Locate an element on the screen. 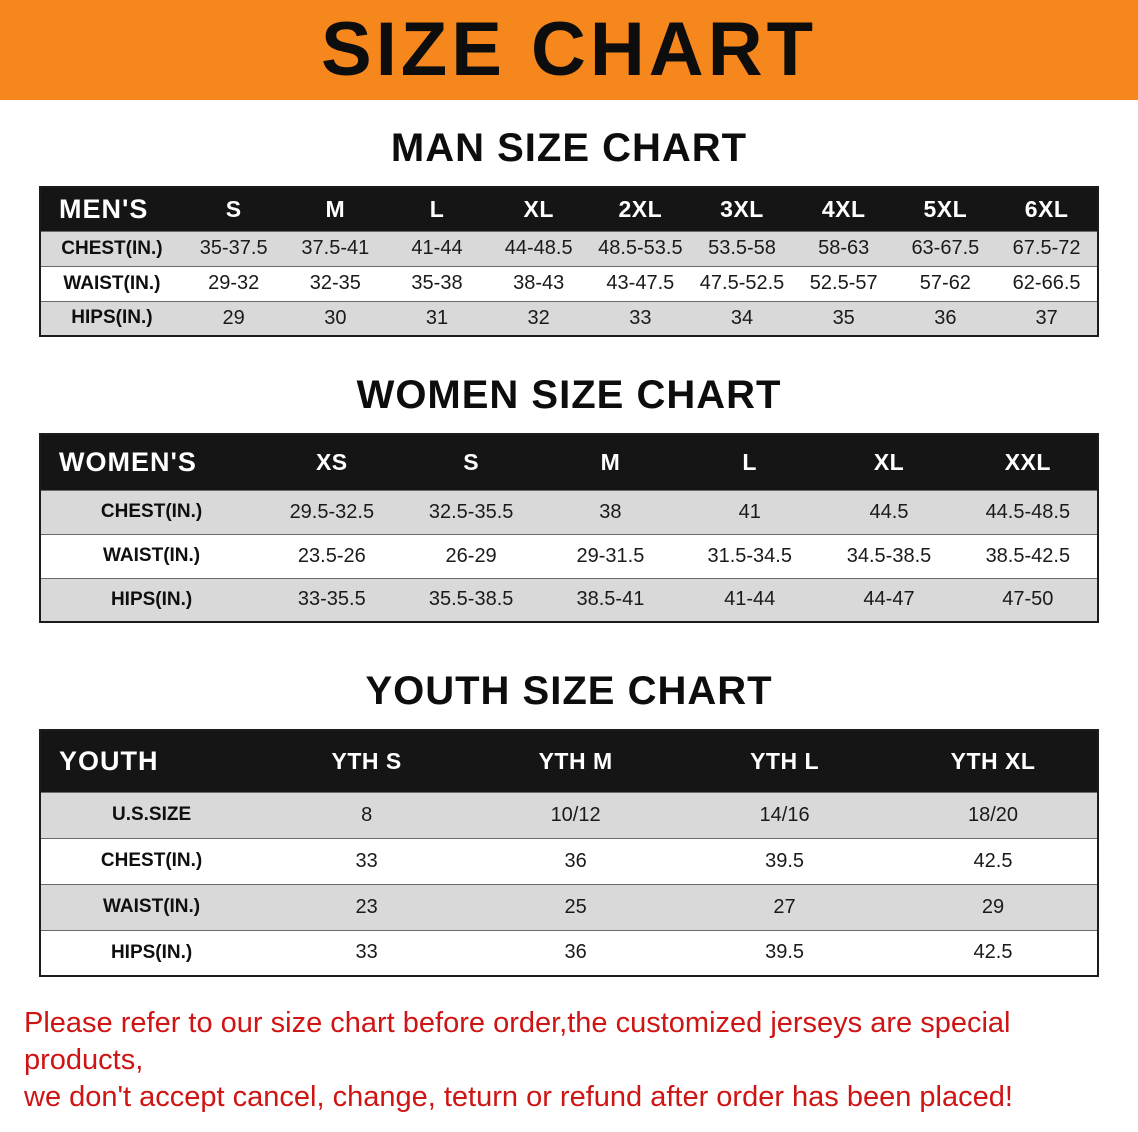  table-row: HIPS(IN.) 33 36 39.5 42.5 is located at coordinates (569, 952).